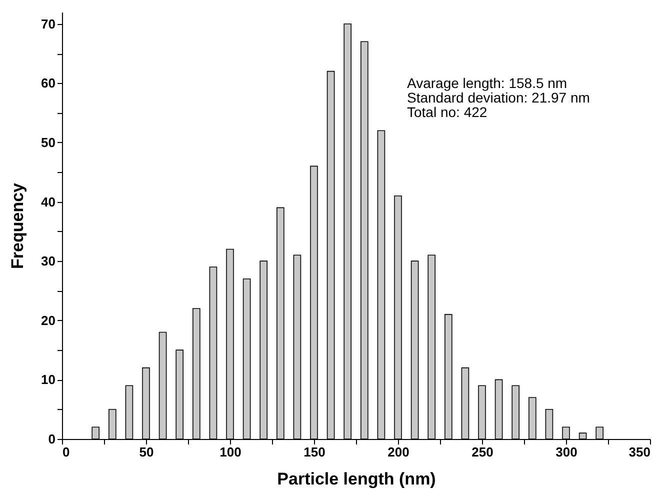 This screenshot has height=493, width=661. I want to click on y-tick-label: 30, so click(48, 261).